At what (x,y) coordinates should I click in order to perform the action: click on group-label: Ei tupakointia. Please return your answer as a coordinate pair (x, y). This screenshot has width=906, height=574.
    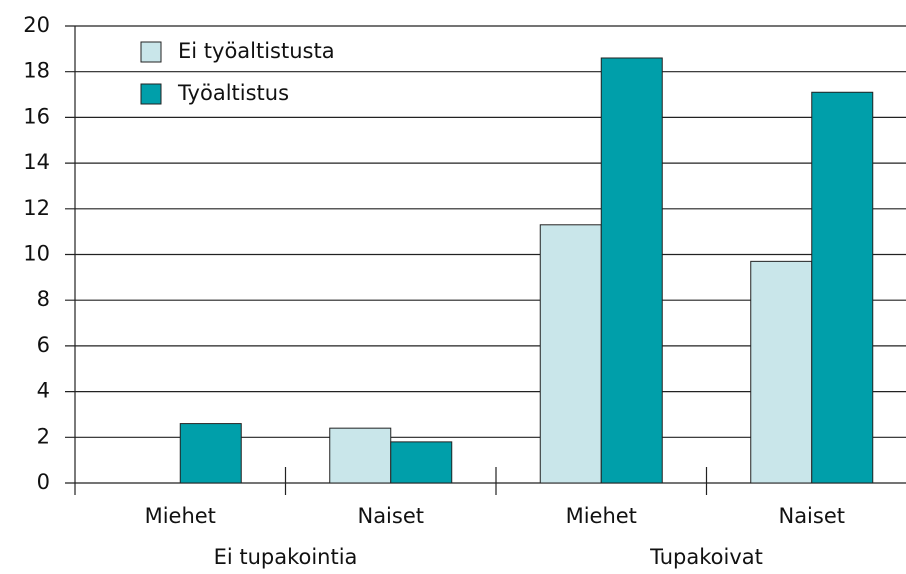
    Looking at the image, I should click on (286, 557).